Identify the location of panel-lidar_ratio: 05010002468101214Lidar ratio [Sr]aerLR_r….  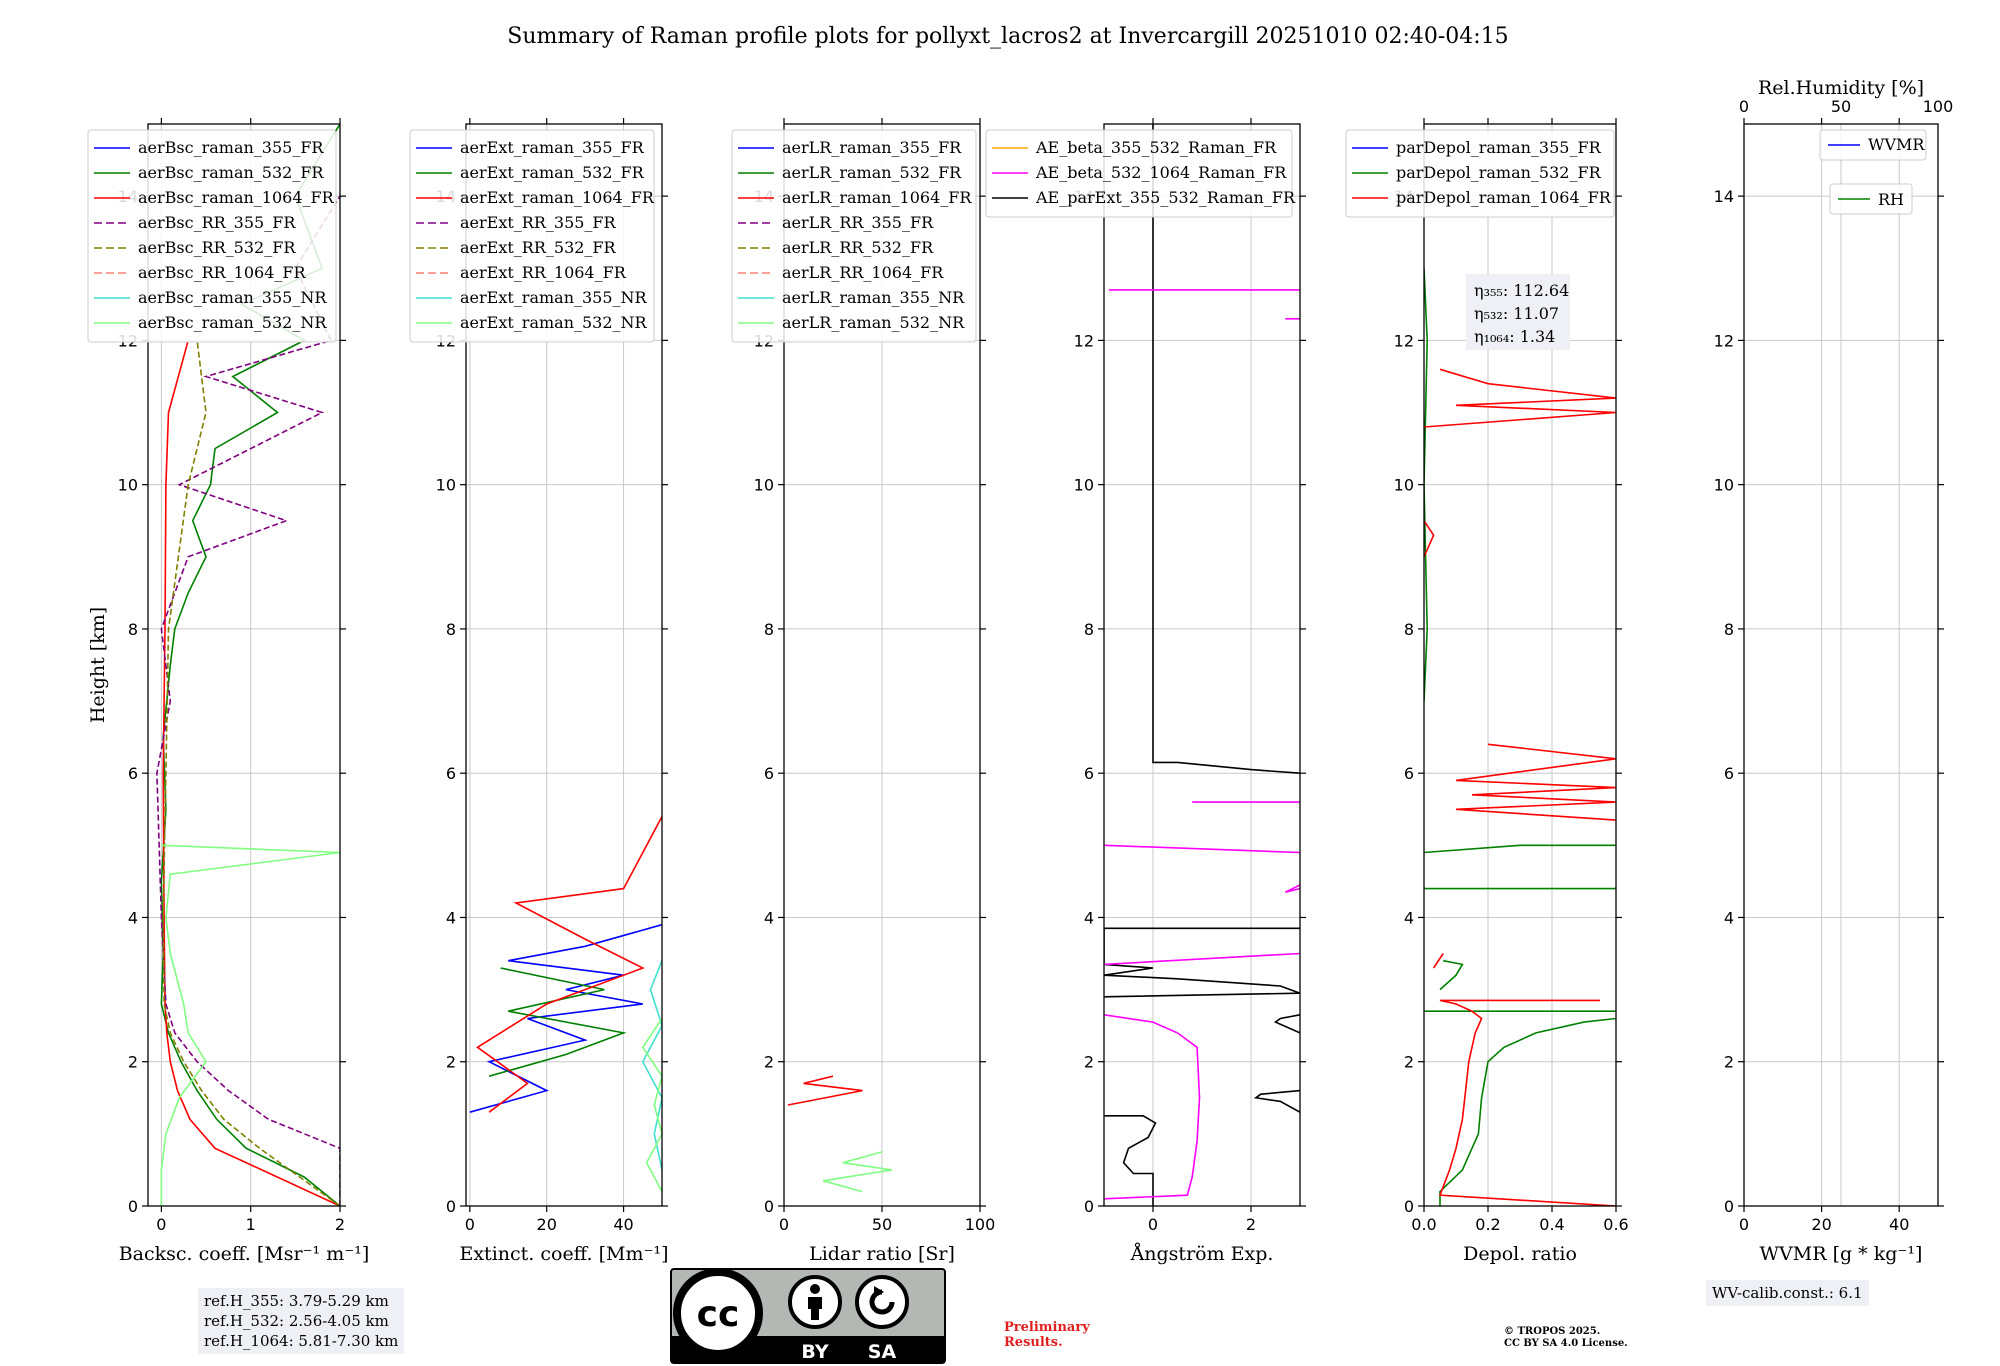
(863, 691).